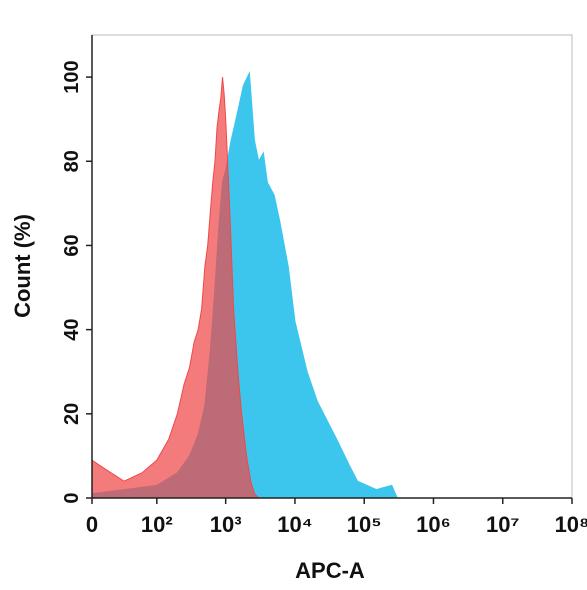 The height and width of the screenshot is (590, 587). I want to click on x-tick-label: 10⁶, so click(433, 524).